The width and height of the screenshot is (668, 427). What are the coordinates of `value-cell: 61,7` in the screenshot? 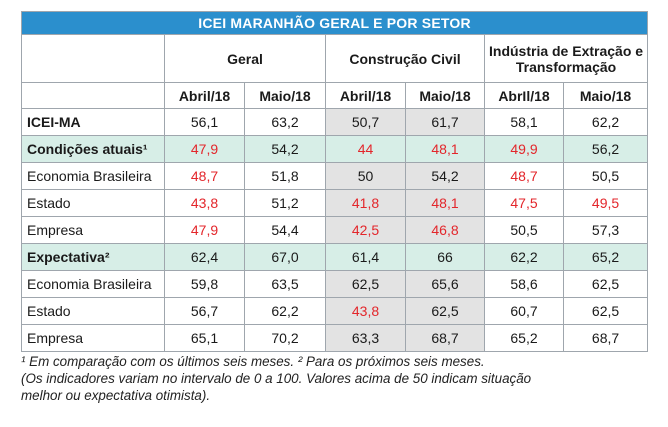 It's located at (445, 122).